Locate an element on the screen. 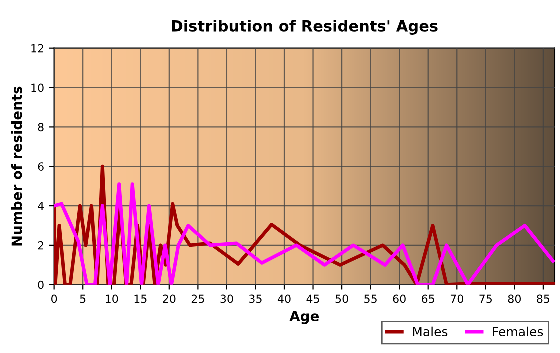  x-tick-label: 75 is located at coordinates (486, 299).